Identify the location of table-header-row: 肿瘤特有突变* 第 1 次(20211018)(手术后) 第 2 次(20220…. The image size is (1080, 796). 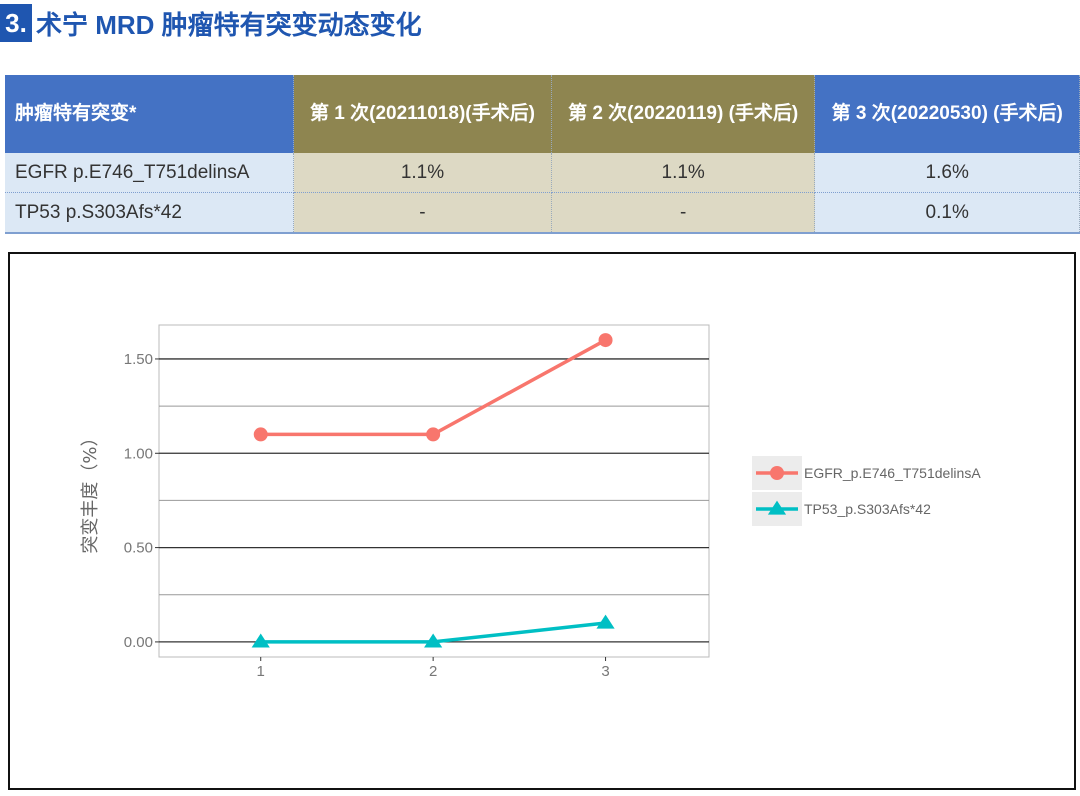
(542, 114).